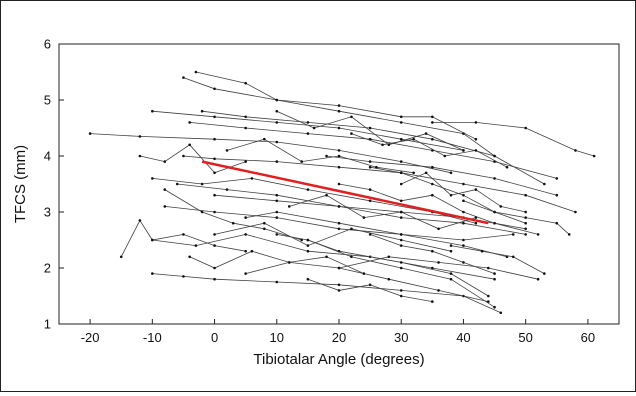 Image resolution: width=636 pixels, height=396 pixels. Describe the element at coordinates (463, 337) in the screenshot. I see `x-tick-label: 40` at that location.